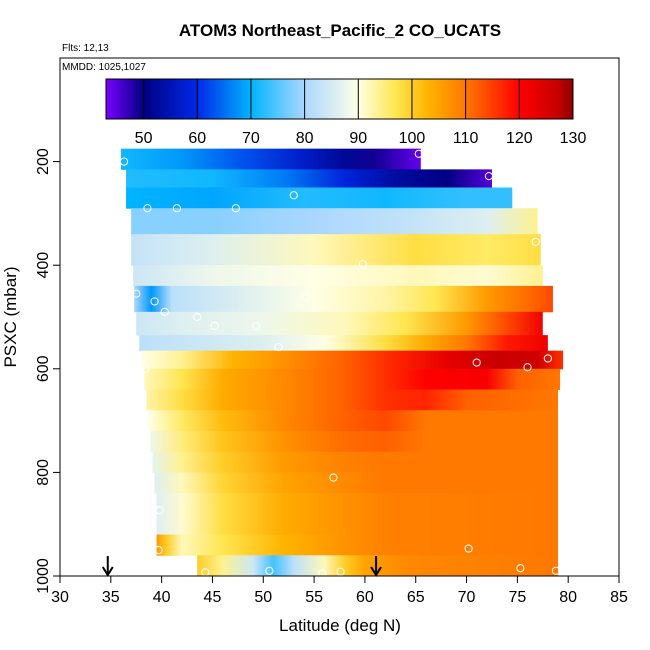  I want to click on colorbar-tick-label: 100, so click(412, 138).